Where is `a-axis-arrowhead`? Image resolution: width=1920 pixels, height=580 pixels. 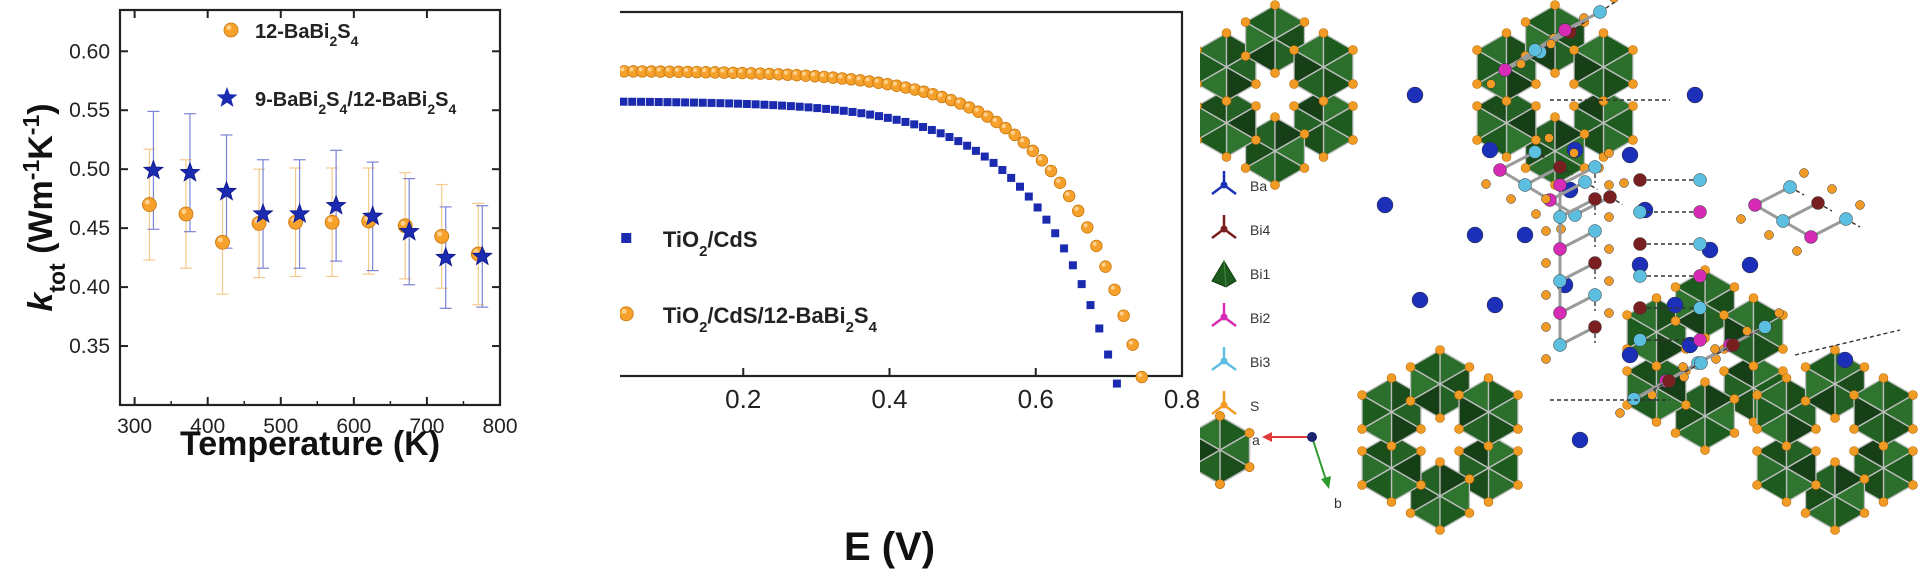 a-axis-arrowhead is located at coordinates (1267, 437).